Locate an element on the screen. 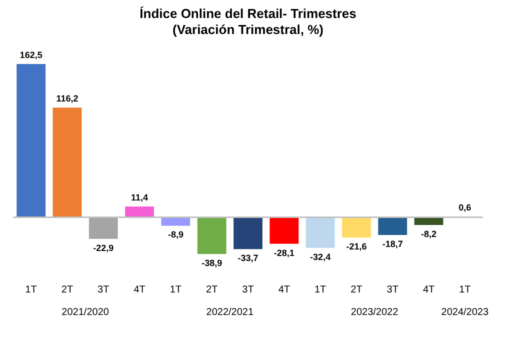 The width and height of the screenshot is (507, 342). data-label: -38,9 is located at coordinates (212, 263).